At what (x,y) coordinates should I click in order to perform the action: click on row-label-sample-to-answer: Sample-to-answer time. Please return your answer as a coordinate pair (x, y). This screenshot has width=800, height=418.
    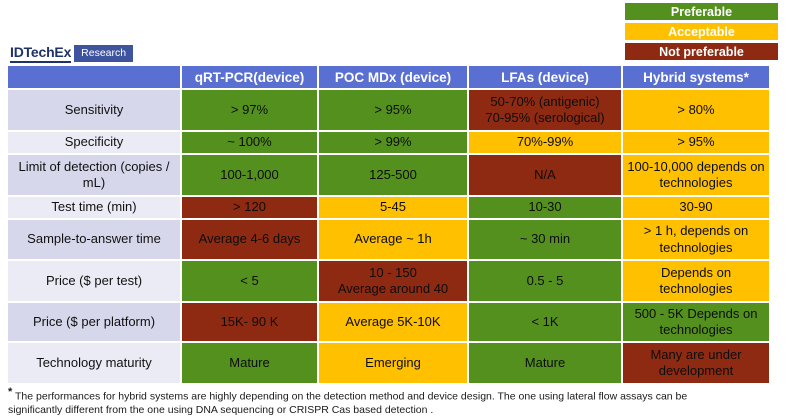
    Looking at the image, I should click on (94, 239).